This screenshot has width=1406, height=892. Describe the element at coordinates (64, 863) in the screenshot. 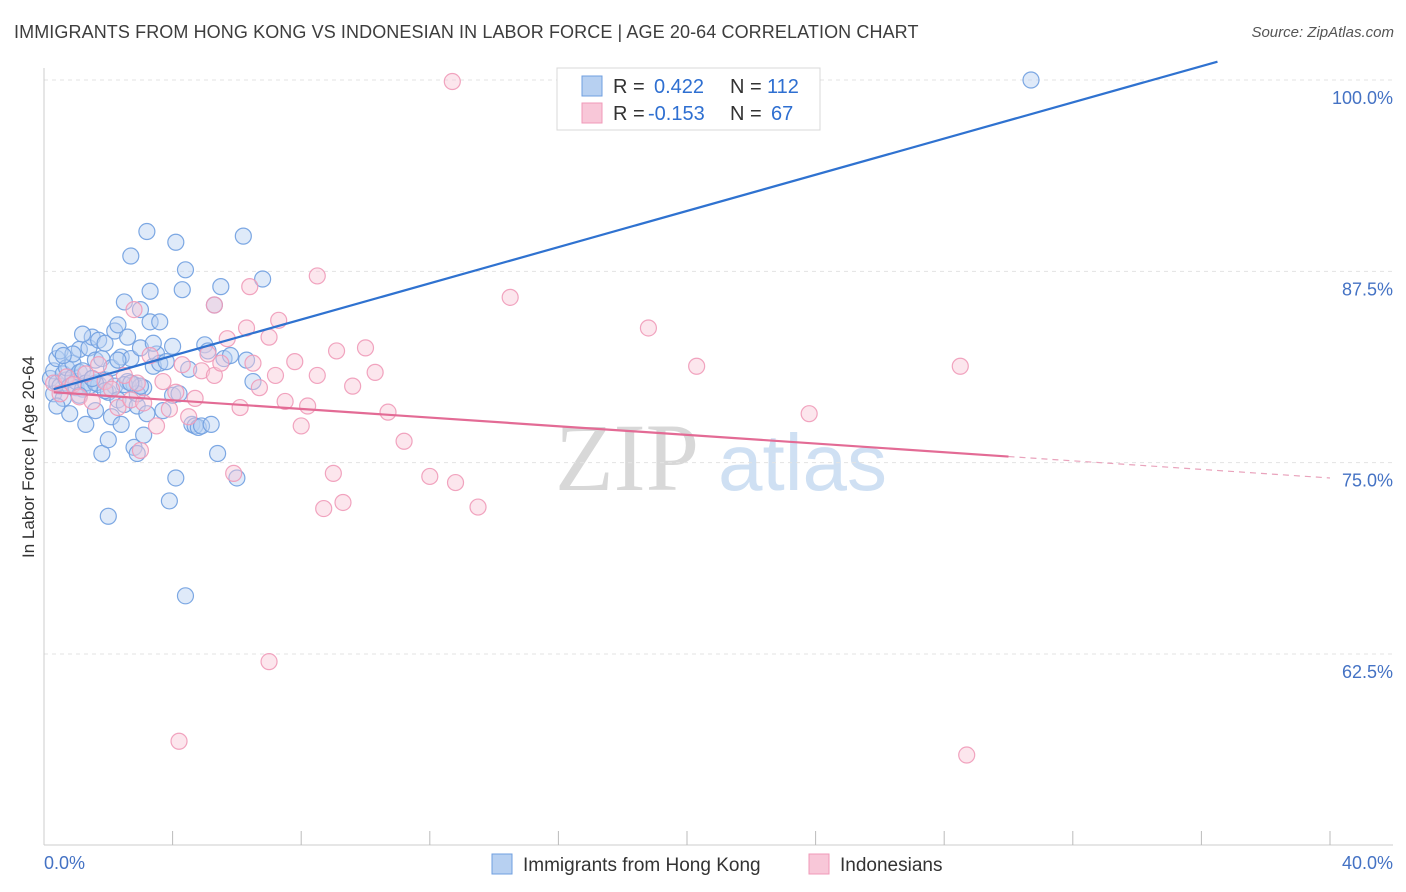

I see `x-tick-label-min: 0.0%` at that location.